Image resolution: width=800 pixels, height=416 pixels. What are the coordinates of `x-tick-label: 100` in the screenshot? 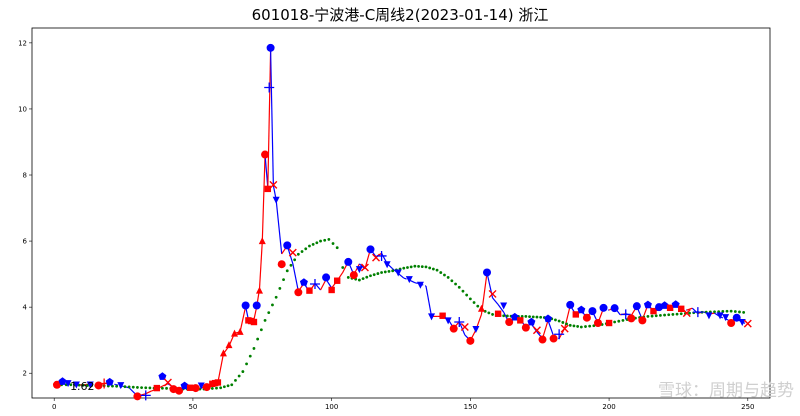 It's located at (331, 407).